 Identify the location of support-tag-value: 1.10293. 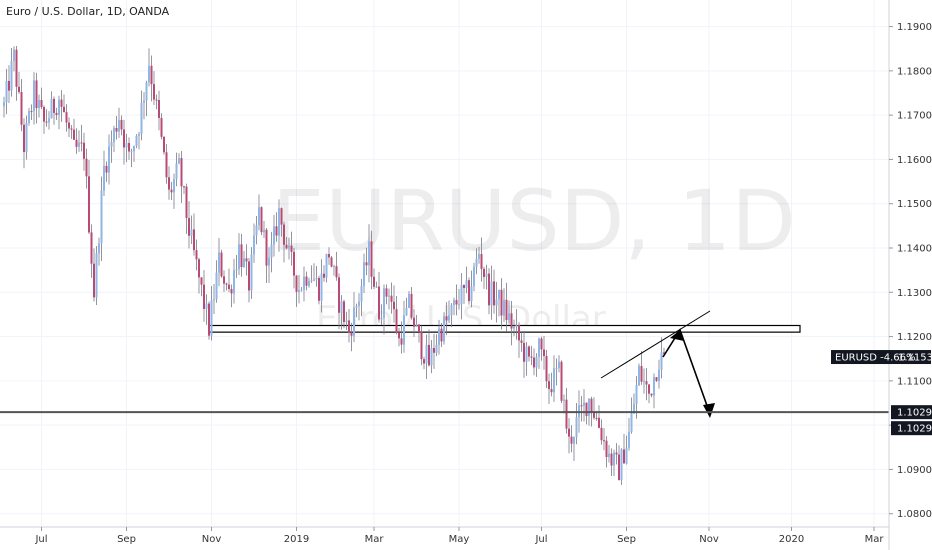
(914, 413).